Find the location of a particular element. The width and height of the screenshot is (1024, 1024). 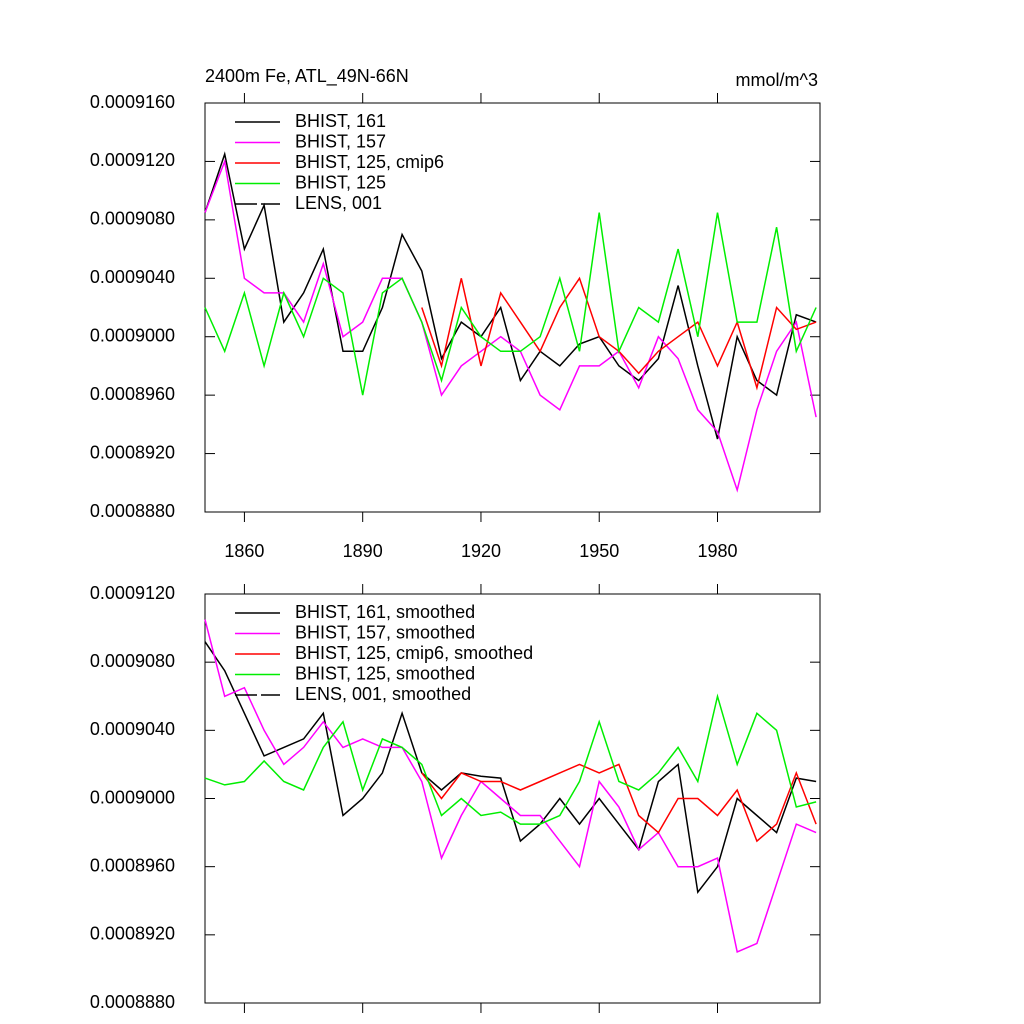

legend-label: BHIST, 125, cmip6, smoothed is located at coordinates (414, 653).